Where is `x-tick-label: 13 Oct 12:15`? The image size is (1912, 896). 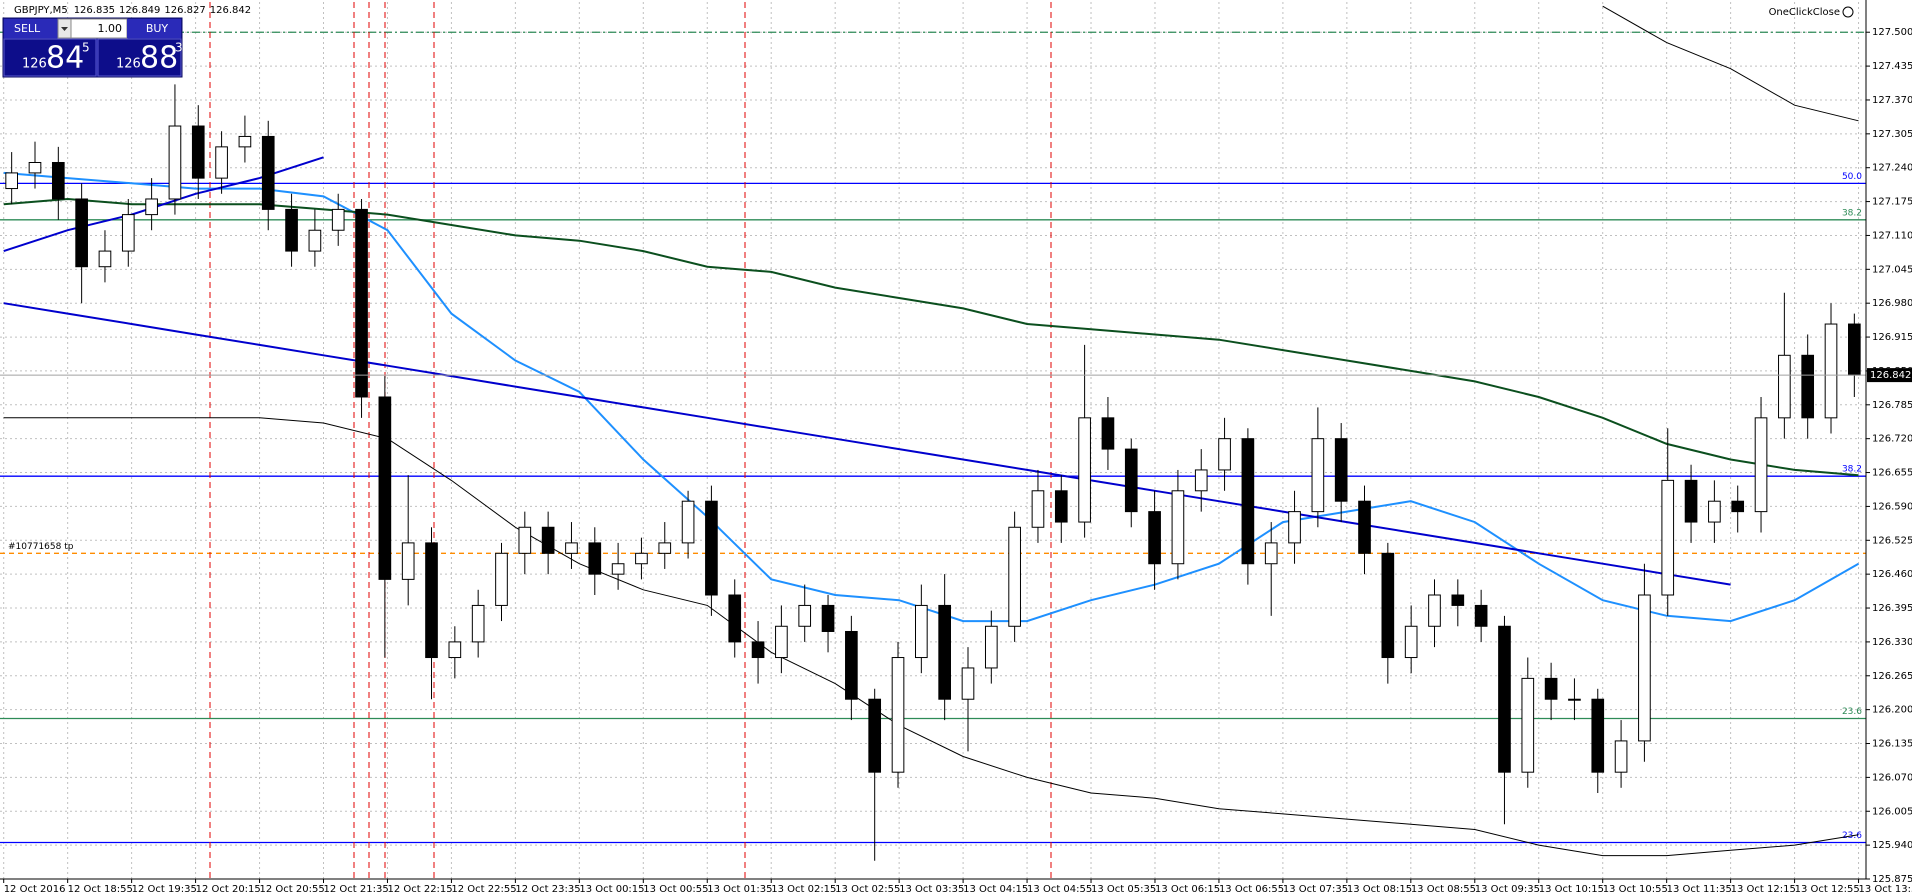
x-tick-label: 13 Oct 12:15 is located at coordinates (1763, 889).